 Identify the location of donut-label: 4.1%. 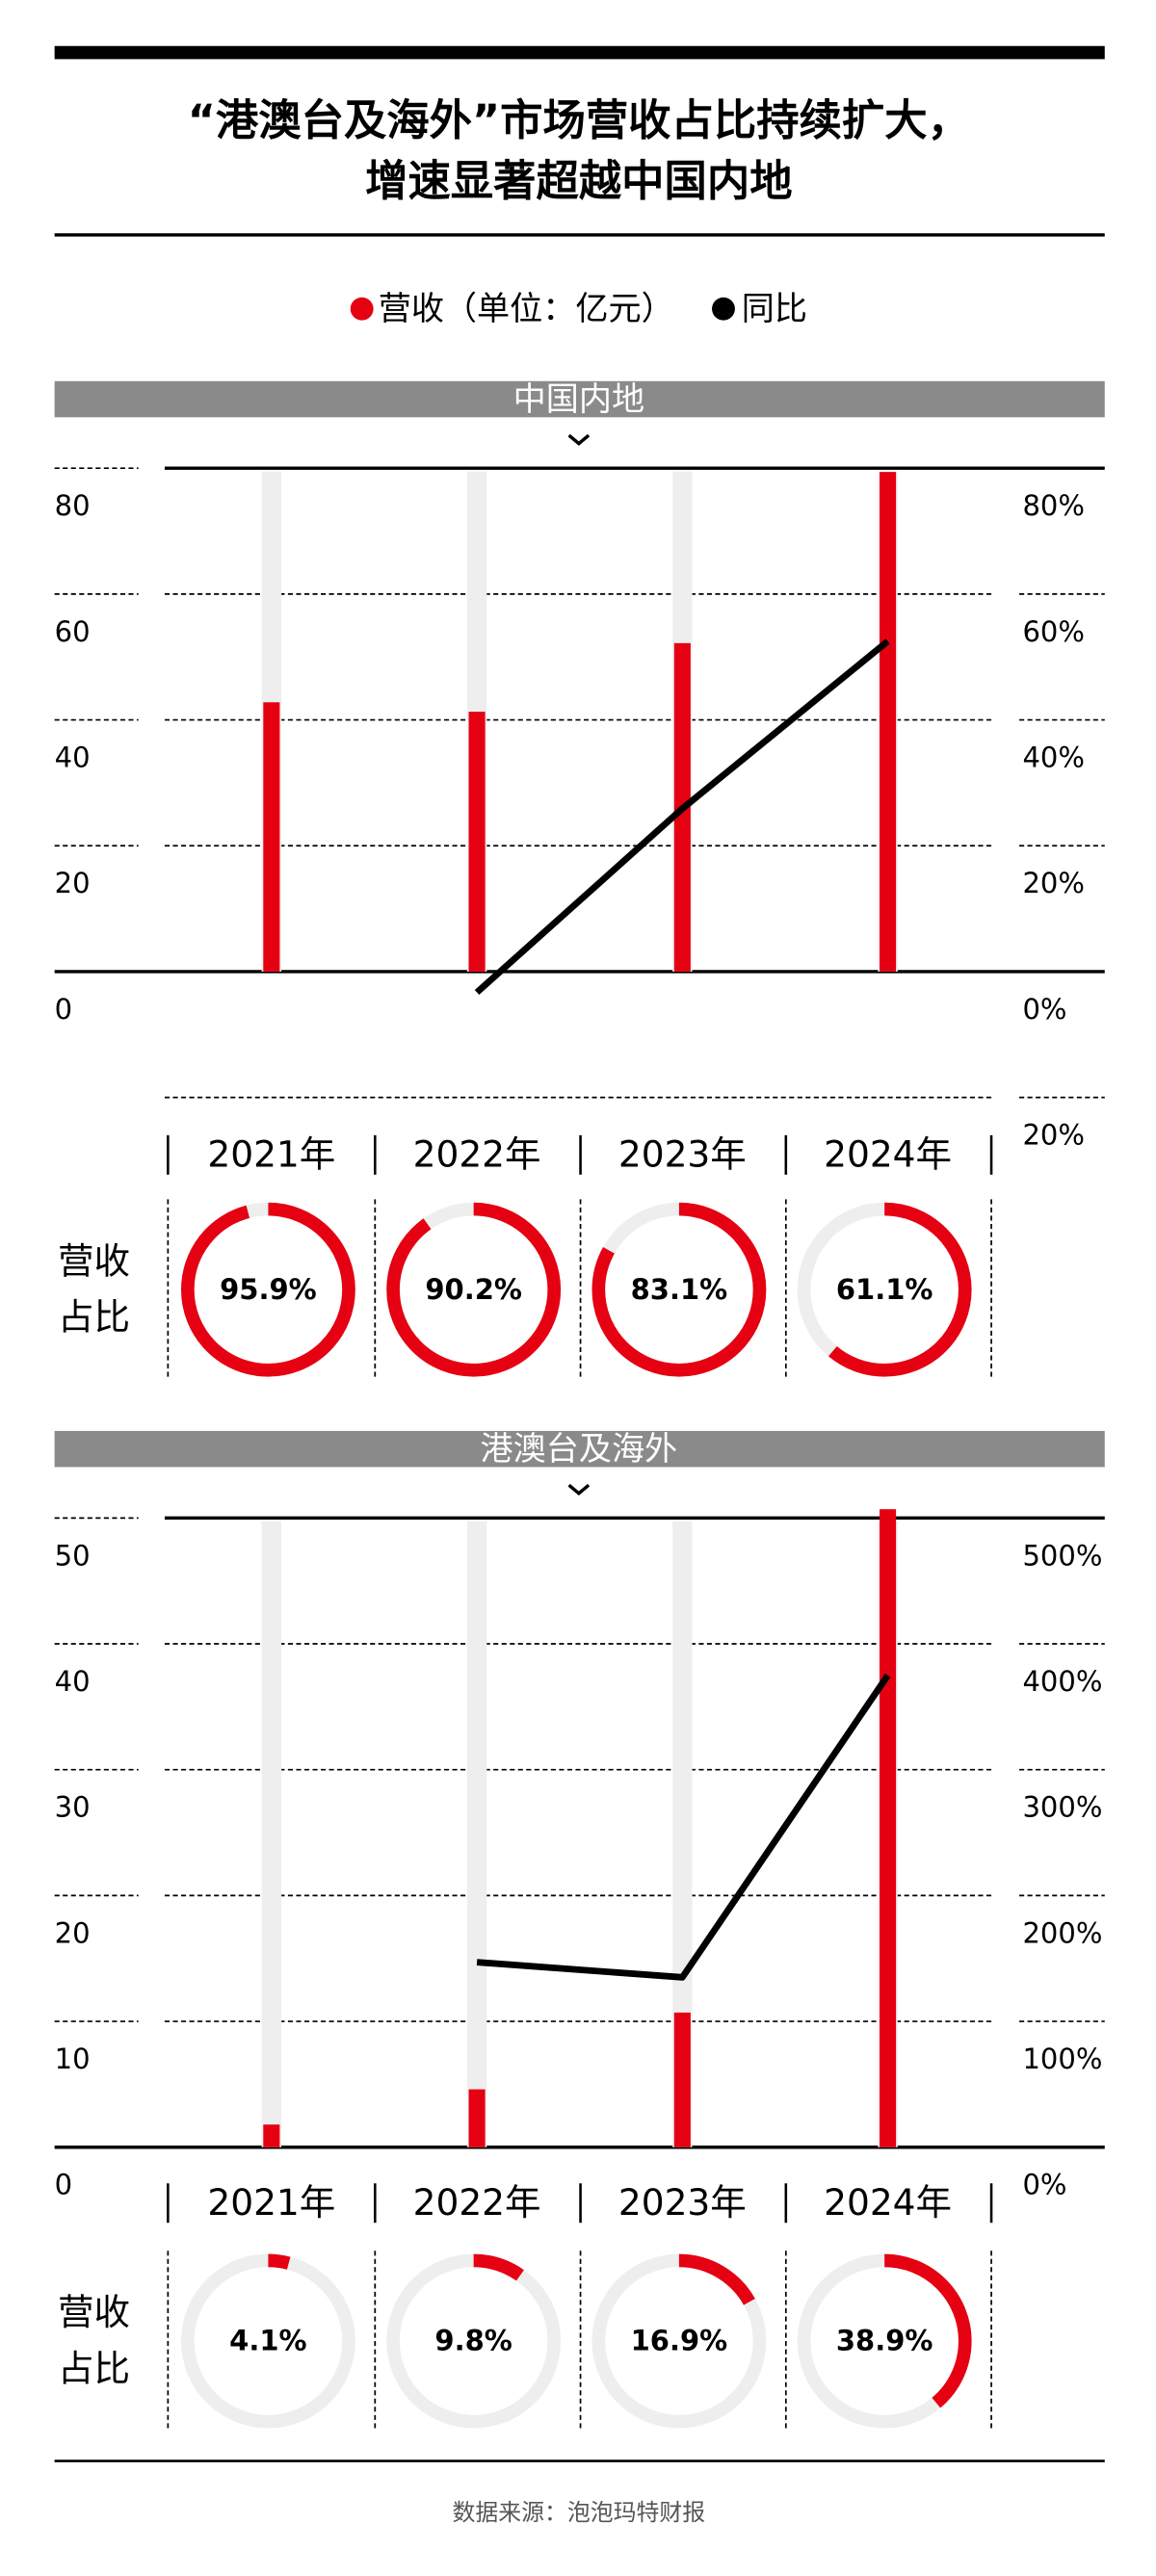
(267, 2341).